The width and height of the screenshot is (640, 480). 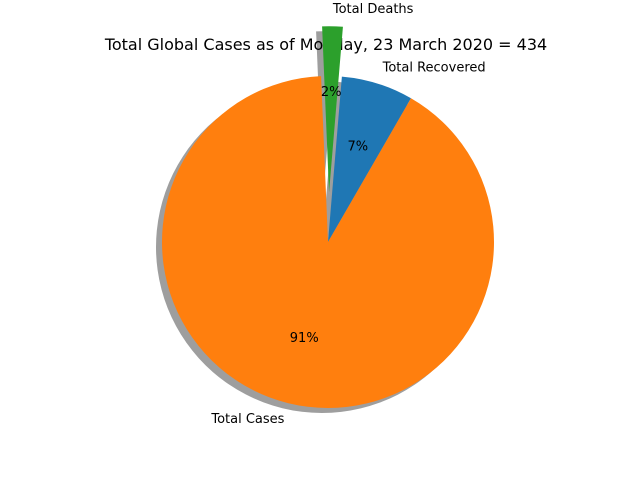 What do you see at coordinates (247, 419) in the screenshot?
I see `slice-label-total-cases: Total Cases` at bounding box center [247, 419].